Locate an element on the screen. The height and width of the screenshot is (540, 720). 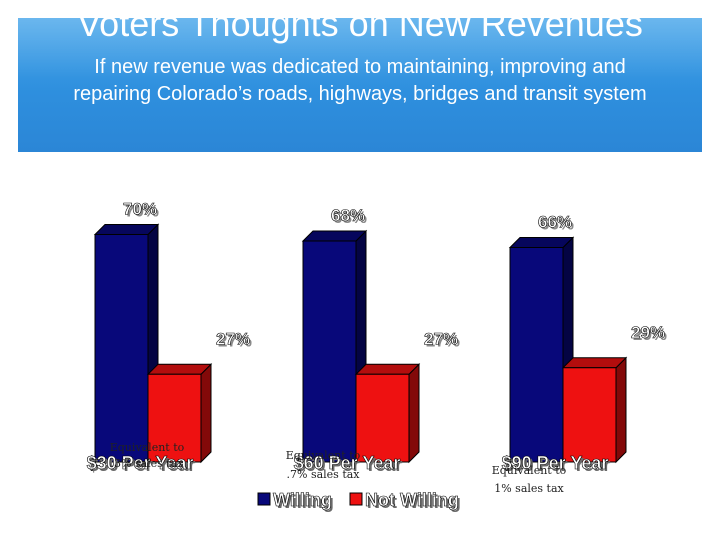
svg-text: 68% is located at coordinates (350, 217).